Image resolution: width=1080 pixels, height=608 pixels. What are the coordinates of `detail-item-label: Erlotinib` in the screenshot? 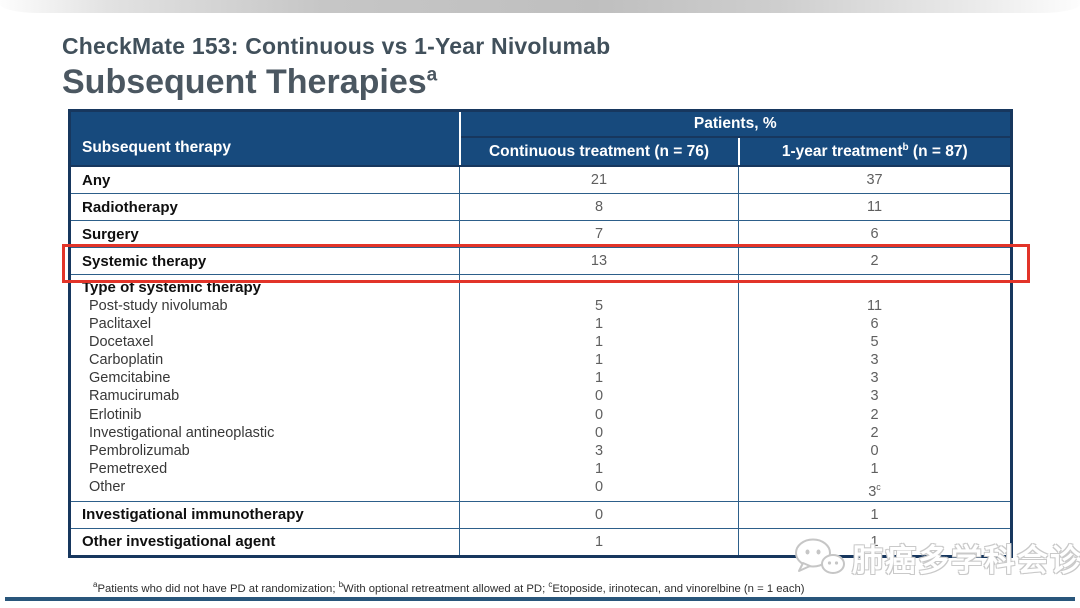 It's located at (115, 414).